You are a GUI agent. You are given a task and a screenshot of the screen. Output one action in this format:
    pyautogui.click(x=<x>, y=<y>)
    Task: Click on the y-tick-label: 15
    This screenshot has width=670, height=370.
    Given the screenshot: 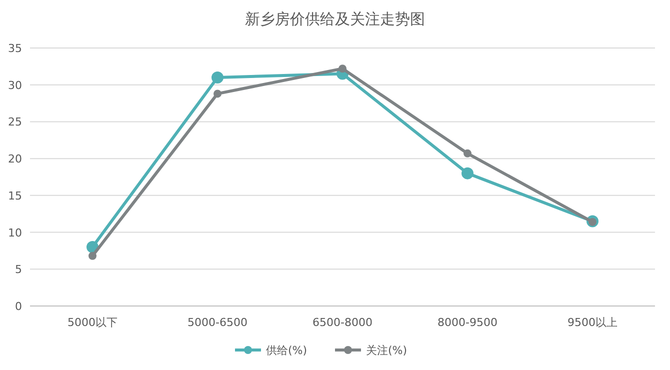 What is the action you would take?
    pyautogui.click(x=15, y=195)
    